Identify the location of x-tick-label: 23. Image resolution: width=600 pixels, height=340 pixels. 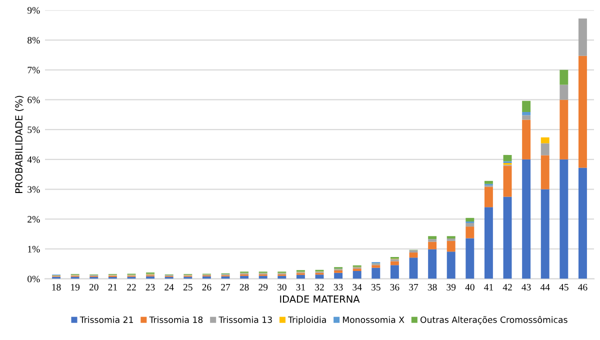
(150, 287).